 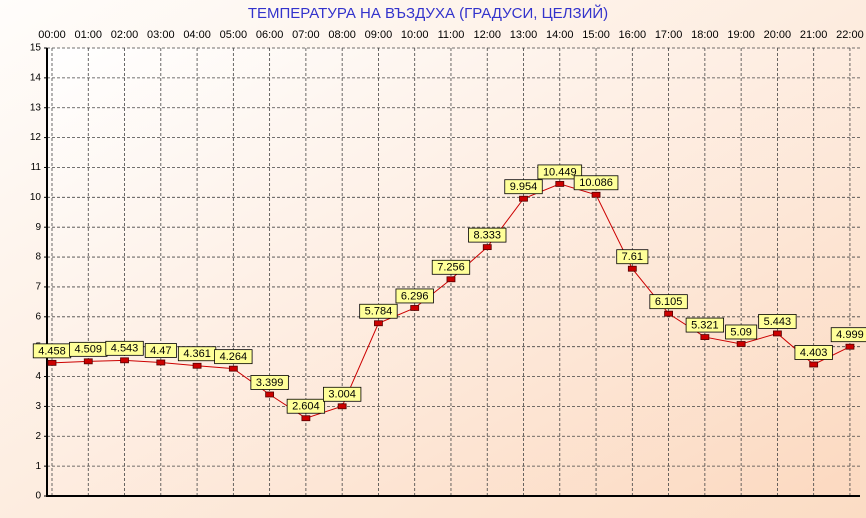 What do you see at coordinates (38, 436) in the screenshot?
I see `y-tick-label: 2` at bounding box center [38, 436].